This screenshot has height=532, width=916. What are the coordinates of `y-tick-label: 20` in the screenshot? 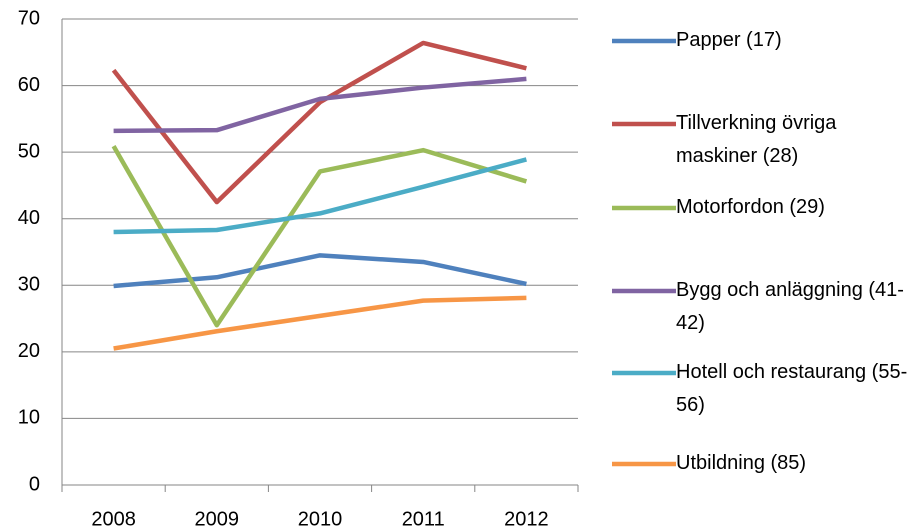 It's located at (29, 351).